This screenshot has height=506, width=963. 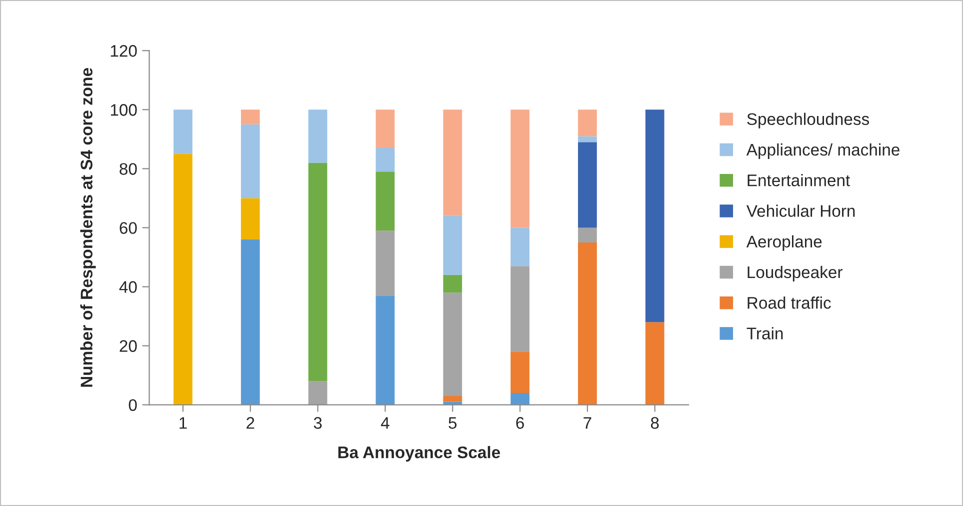 What do you see at coordinates (520, 423) in the screenshot?
I see `x-tick-label: 6` at bounding box center [520, 423].